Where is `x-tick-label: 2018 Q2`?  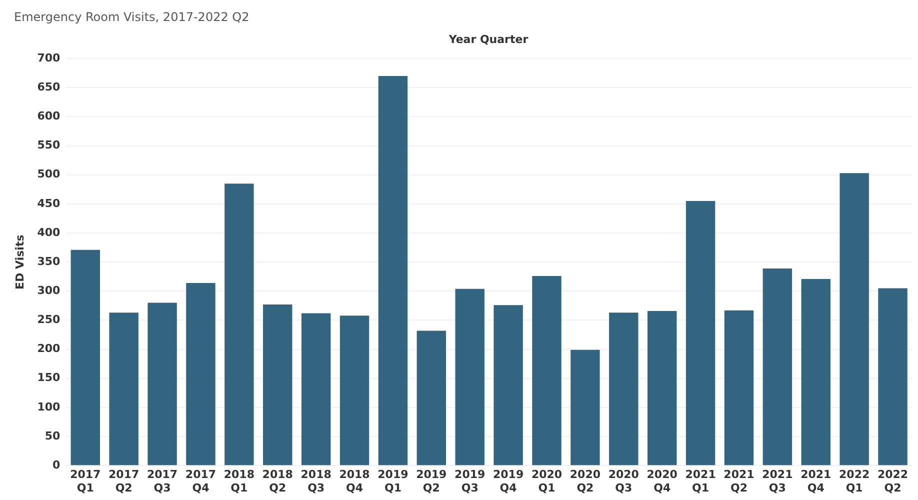
x-tick-label: 2018 Q2 is located at coordinates (277, 481).